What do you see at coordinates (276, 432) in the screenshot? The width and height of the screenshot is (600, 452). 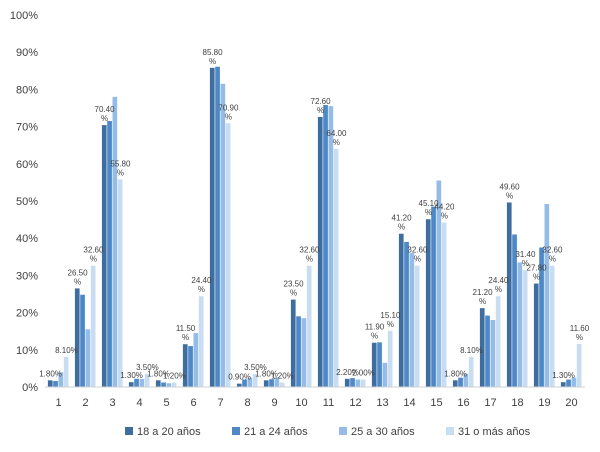 I see `legend-label: 21 a 24 años` at bounding box center [276, 432].